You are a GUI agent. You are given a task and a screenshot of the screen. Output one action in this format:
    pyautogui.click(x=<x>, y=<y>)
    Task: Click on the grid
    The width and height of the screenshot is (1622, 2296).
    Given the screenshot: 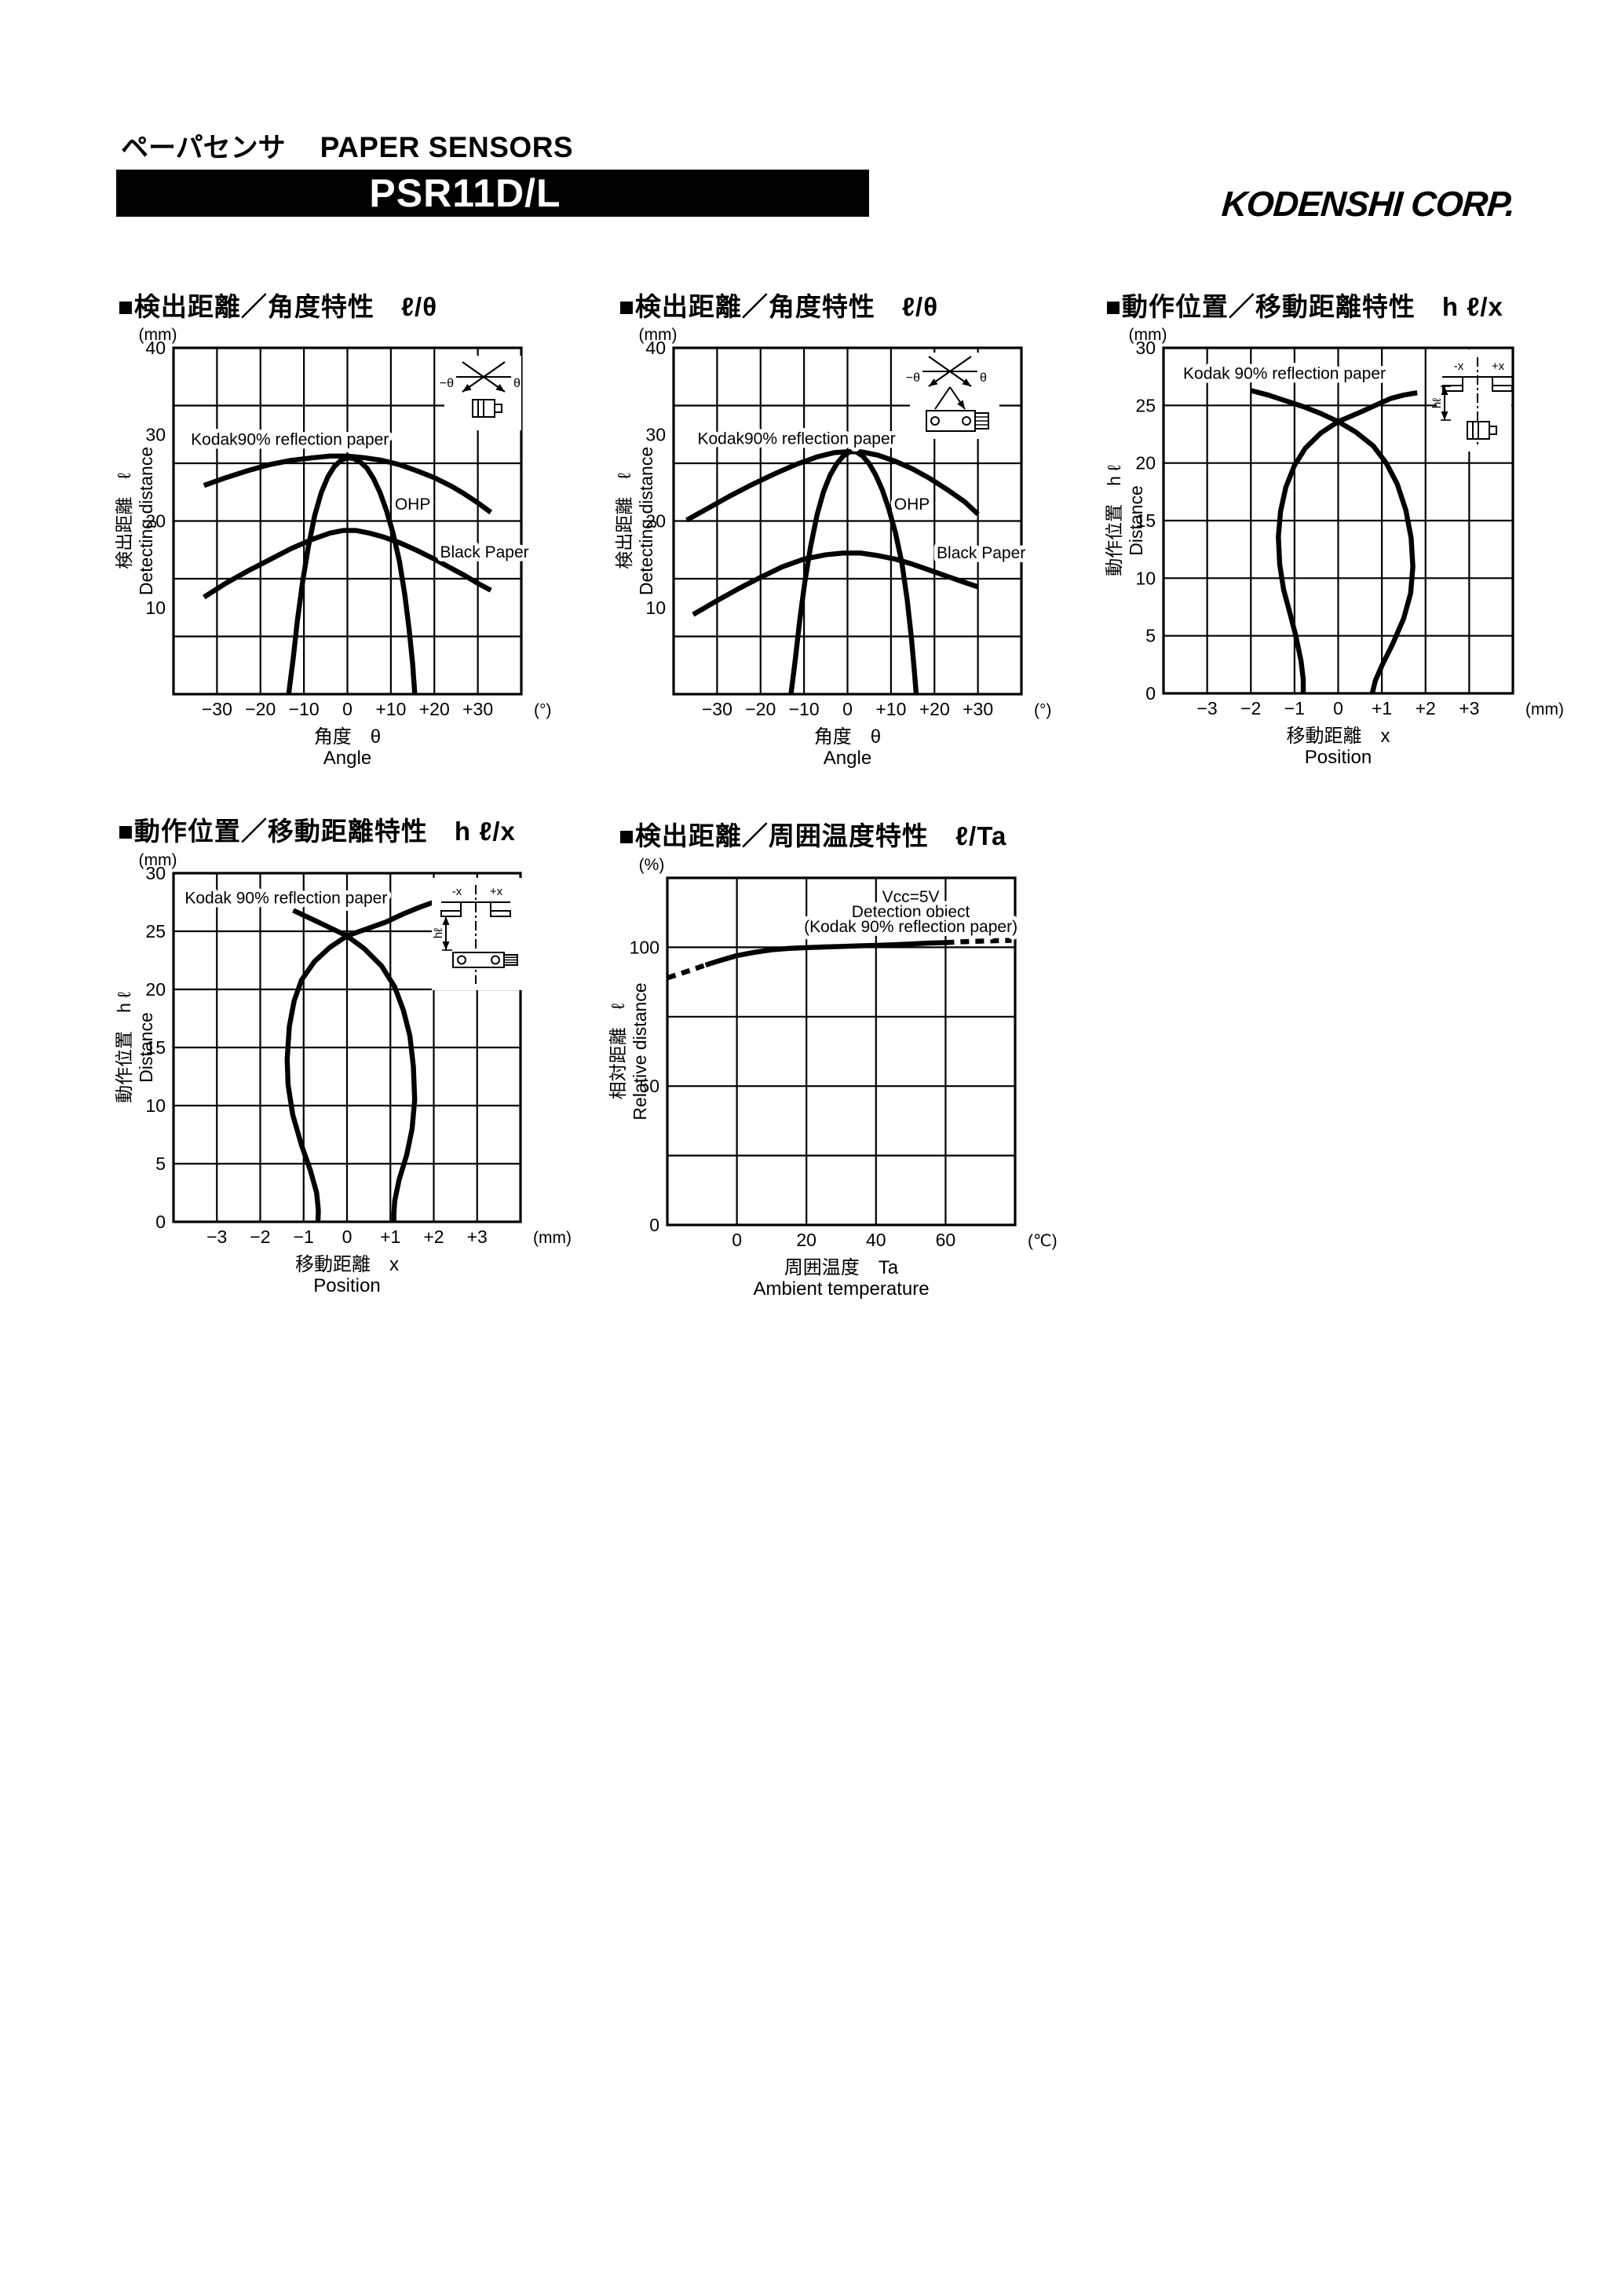 What is the action you would take?
    pyautogui.click(x=347, y=521)
    